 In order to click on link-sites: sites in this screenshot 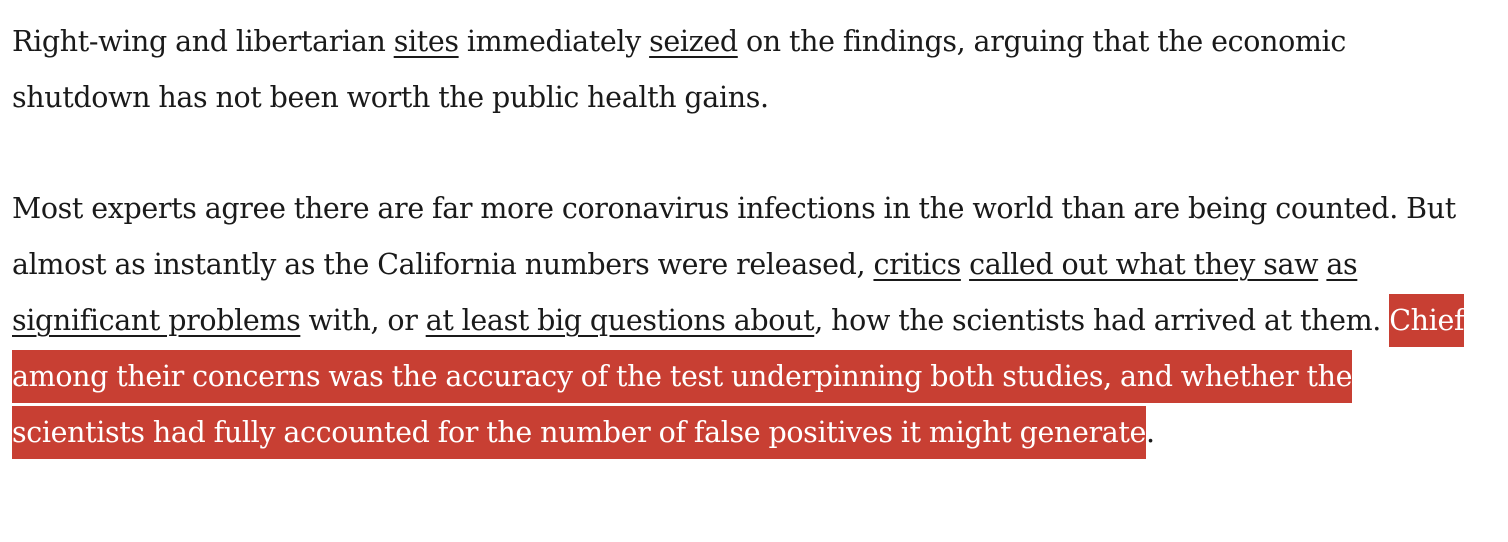, I will do `click(426, 41)`.